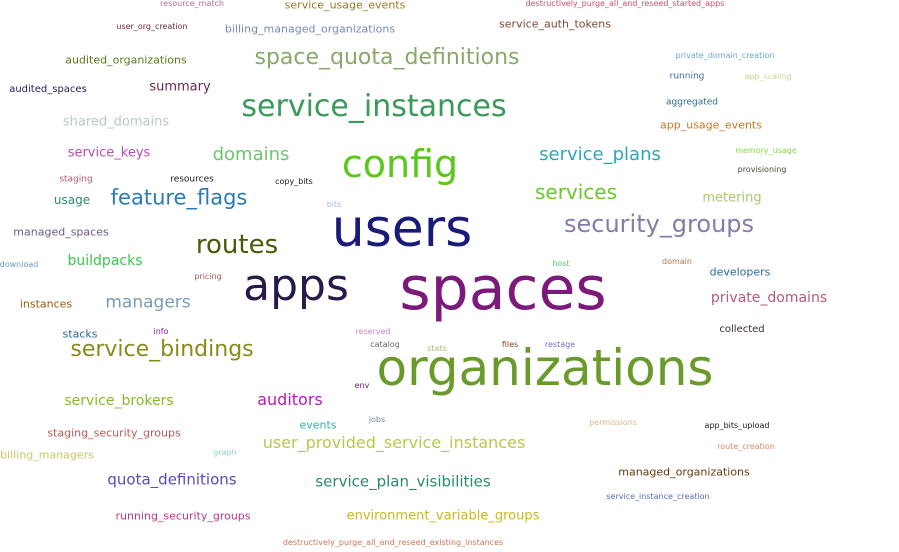 The width and height of the screenshot is (899, 552). Describe the element at coordinates (179, 197) in the screenshot. I see `word-feature-flags: feature_flags` at that location.